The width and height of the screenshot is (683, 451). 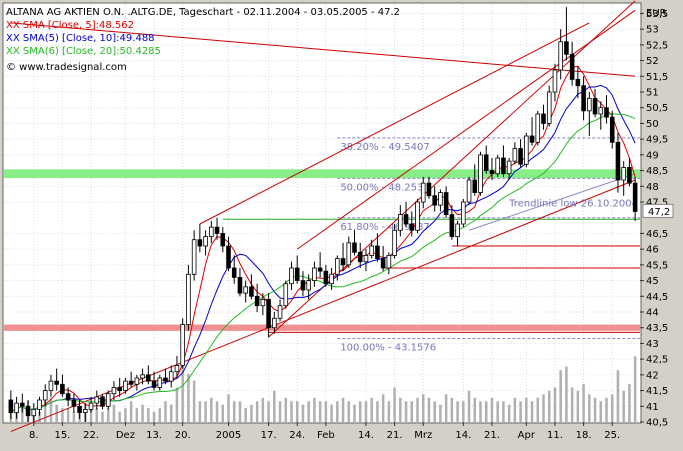 I want to click on y-tick-label: 52,5, so click(x=657, y=45).